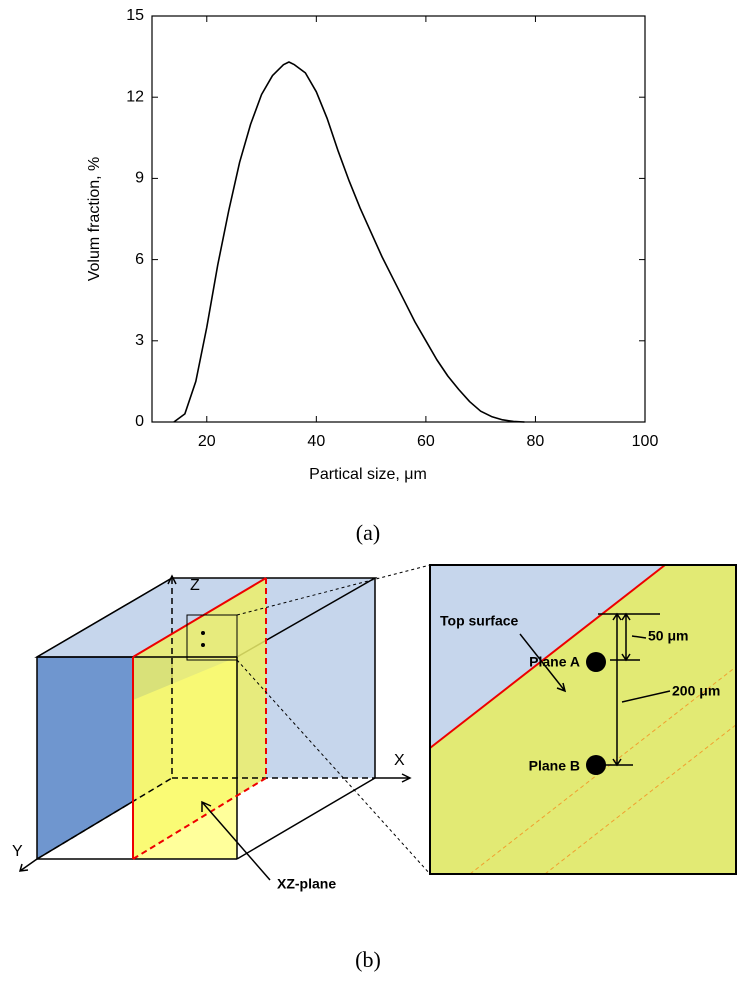 This screenshot has height=989, width=737. Describe the element at coordinates (640, 799) in the screenshot. I see `plane-line` at that location.